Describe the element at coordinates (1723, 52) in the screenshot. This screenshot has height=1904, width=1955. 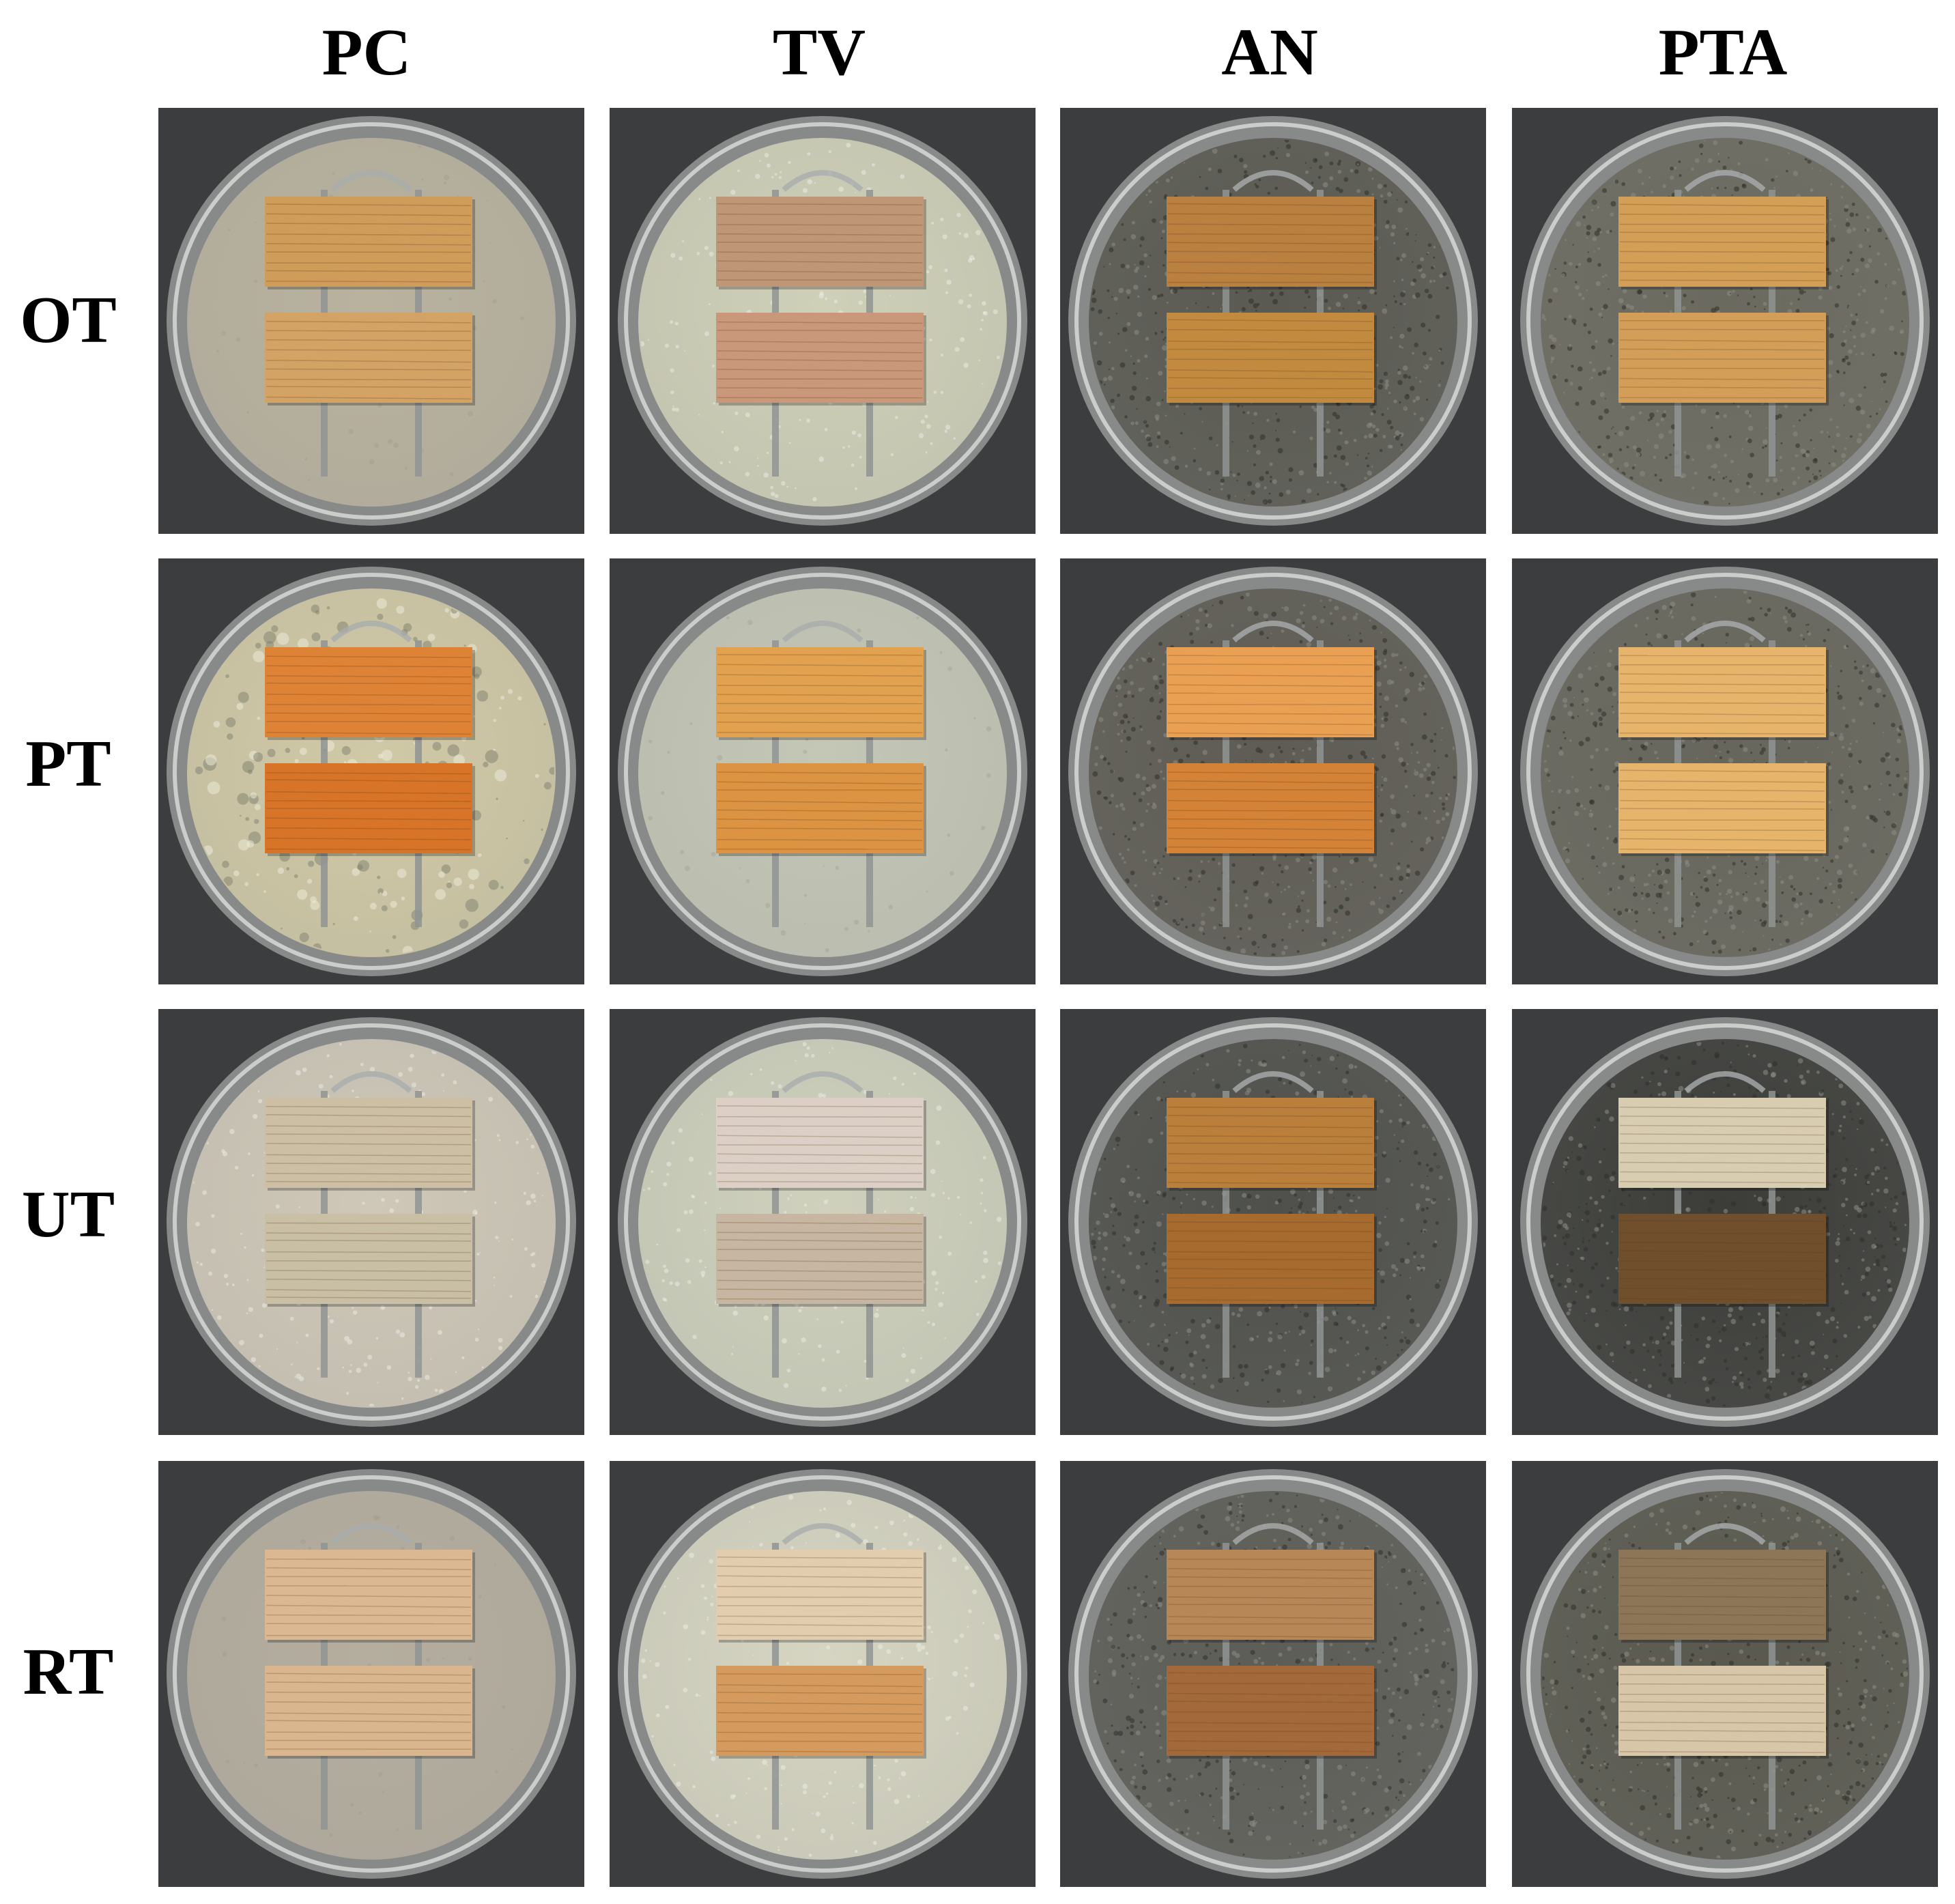
I see `column-label-pta: PTA` at that location.